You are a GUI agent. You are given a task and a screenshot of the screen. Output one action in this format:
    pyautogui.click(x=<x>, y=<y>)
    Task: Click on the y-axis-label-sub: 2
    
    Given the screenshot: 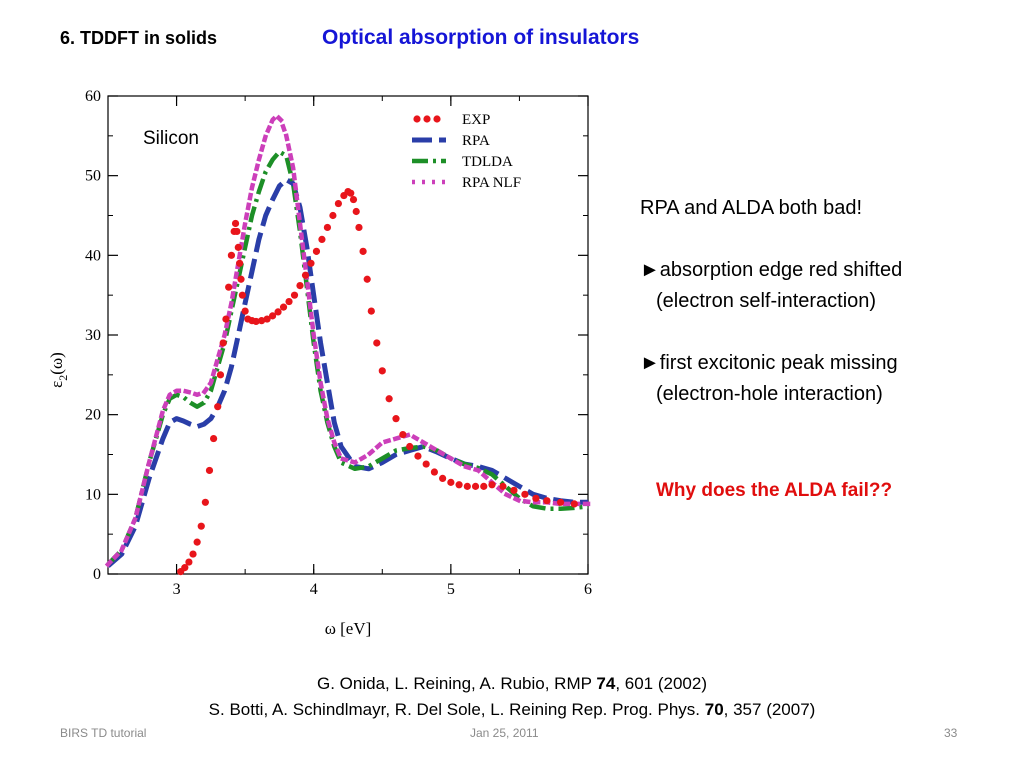 What is the action you would take?
    pyautogui.click(x=63, y=378)
    